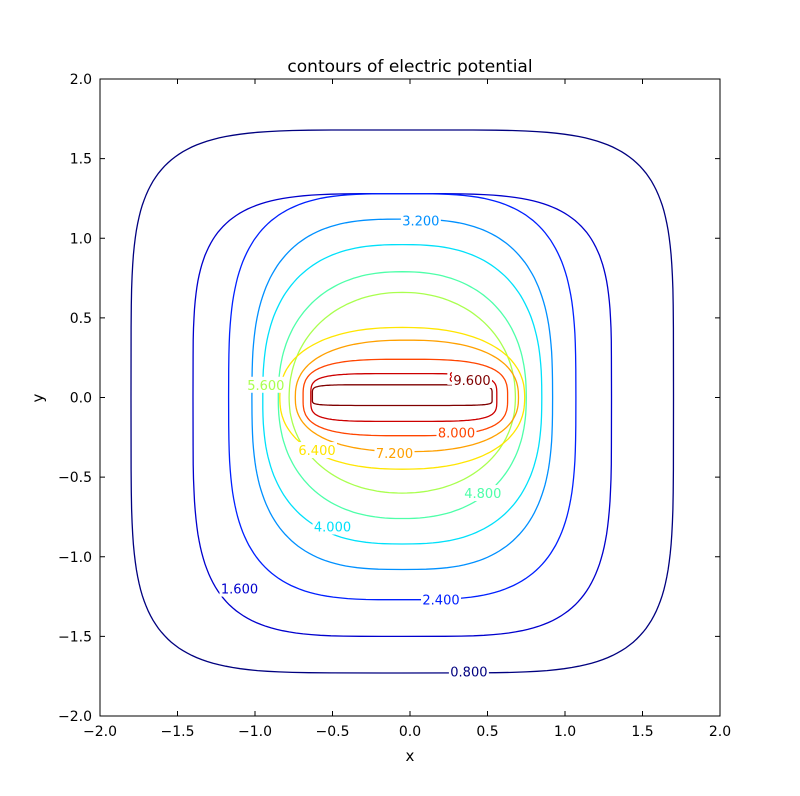 The height and width of the screenshot is (796, 800). I want to click on y-axis-title: y, so click(38, 397).